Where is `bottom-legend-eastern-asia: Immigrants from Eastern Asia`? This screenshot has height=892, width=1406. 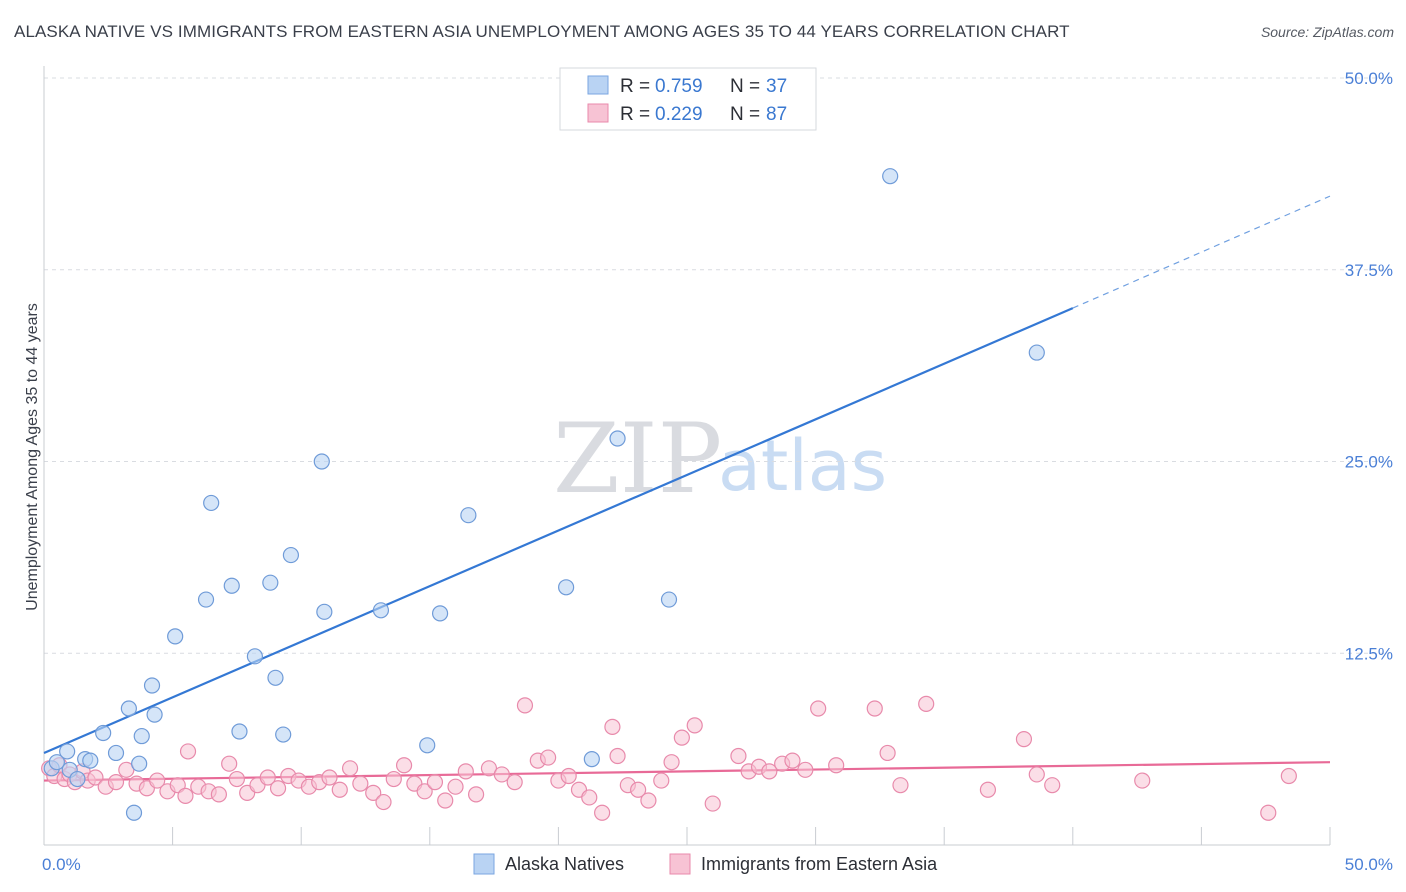
bottom-legend-eastern-asia: Immigrants from Eastern Asia is located at coordinates (819, 864).